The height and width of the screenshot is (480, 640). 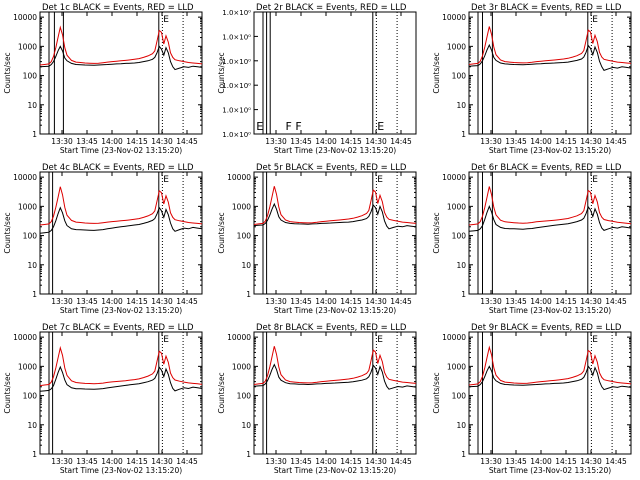 What do you see at coordinates (118, 168) in the screenshot?
I see `panel-title: Det 4c BLACK = Events, RED = LLD` at bounding box center [118, 168].